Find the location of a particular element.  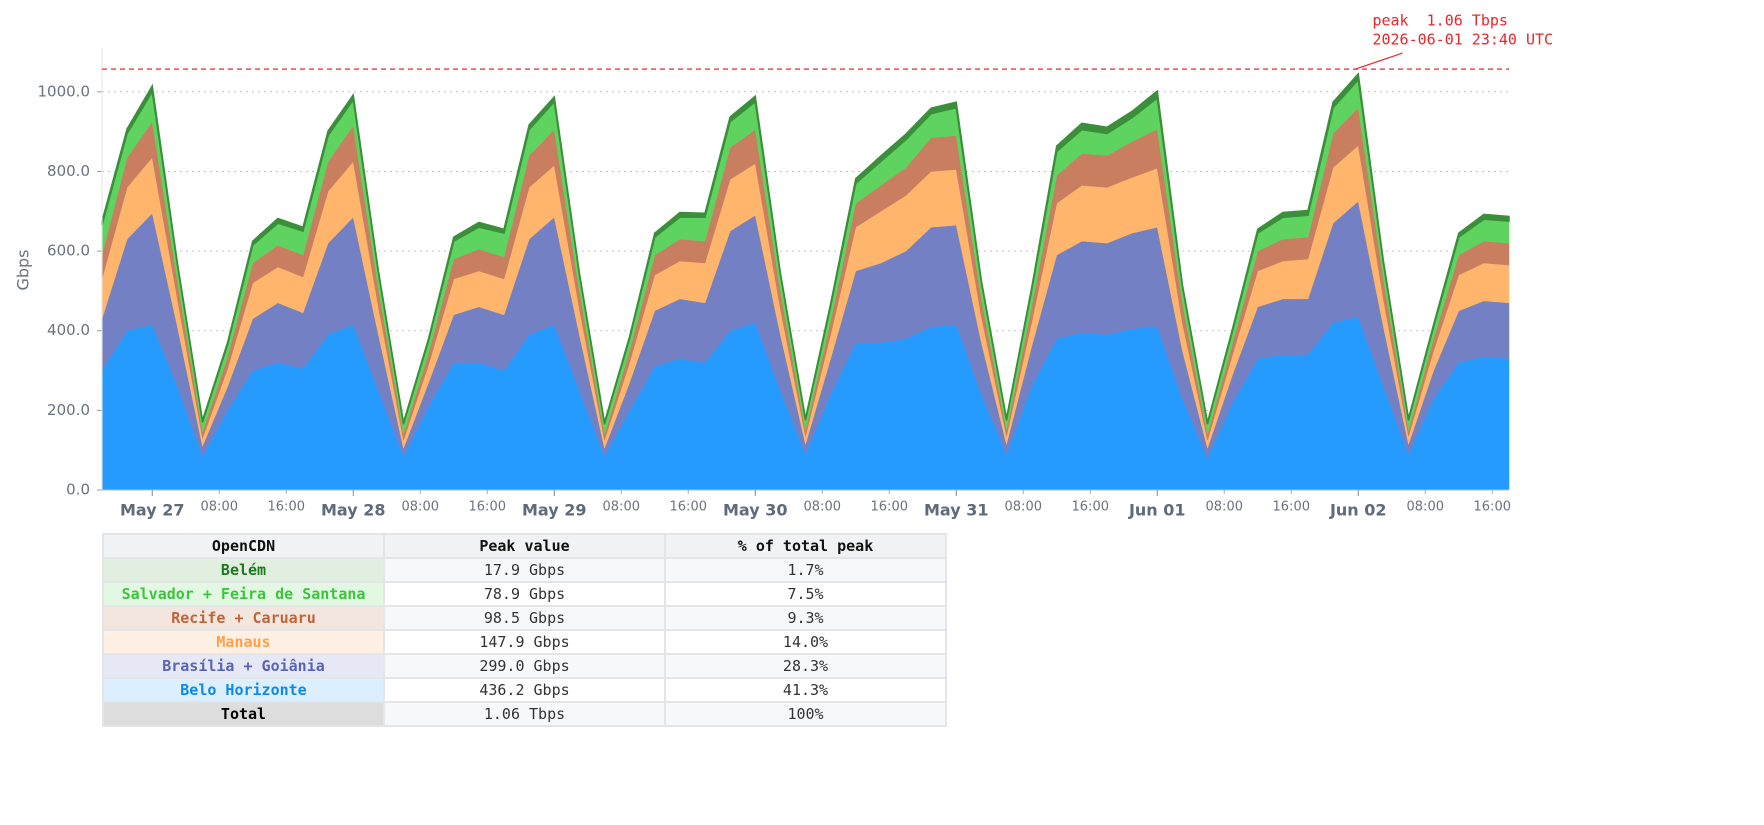

y-axis-label: Gbps is located at coordinates (23, 269).